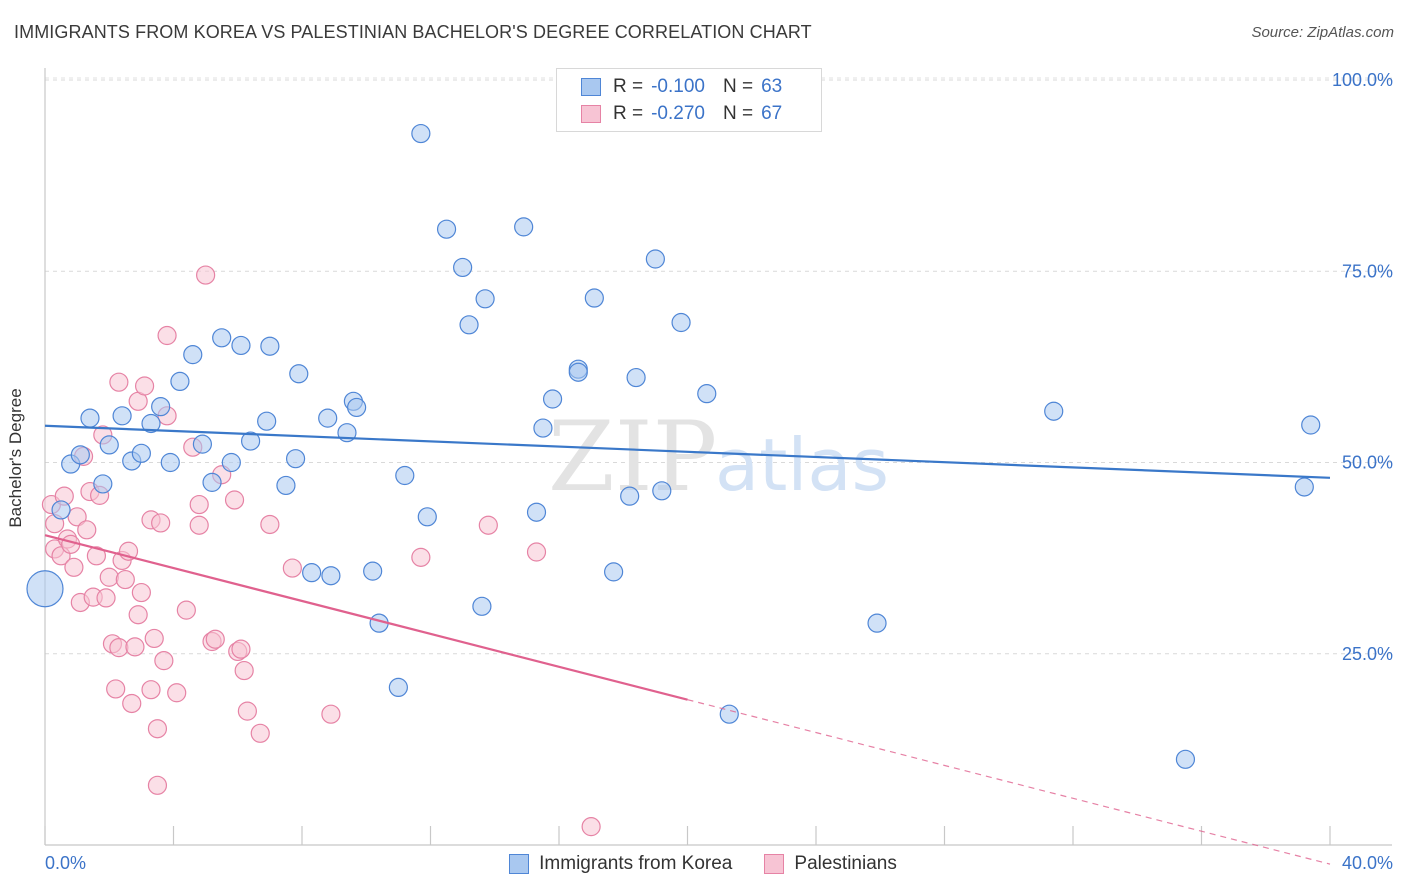 The image size is (1406, 892). What do you see at coordinates (681, 114) in the screenshot?
I see `legend-row-palestinians: R = -0.270 N = 67` at bounding box center [681, 114].